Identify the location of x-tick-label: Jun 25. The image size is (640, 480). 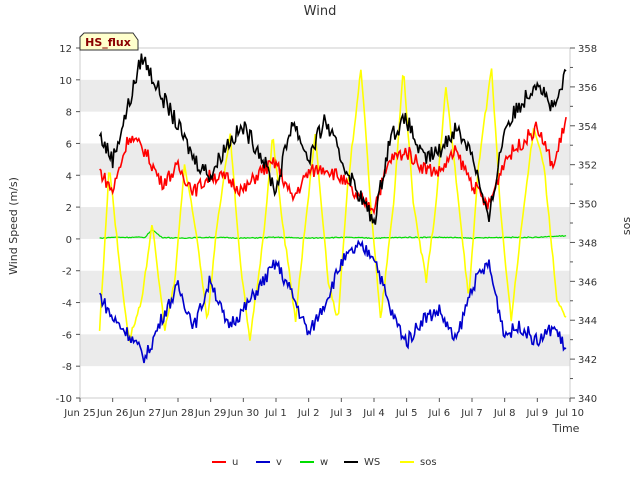
(79, 413).